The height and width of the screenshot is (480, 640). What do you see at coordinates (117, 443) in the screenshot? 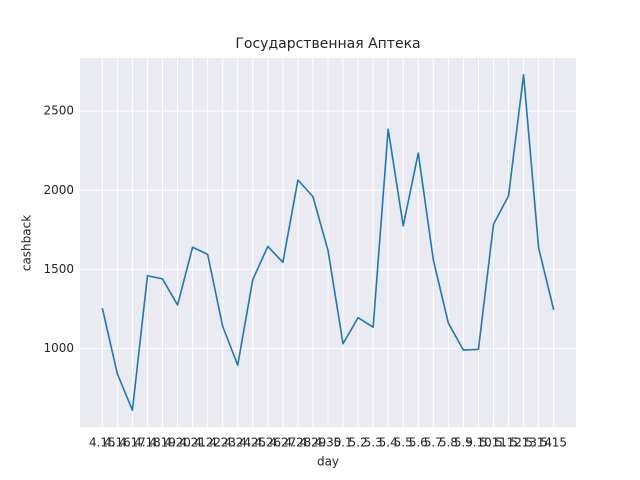
I see `x-tick-label: 4.16` at bounding box center [117, 443].